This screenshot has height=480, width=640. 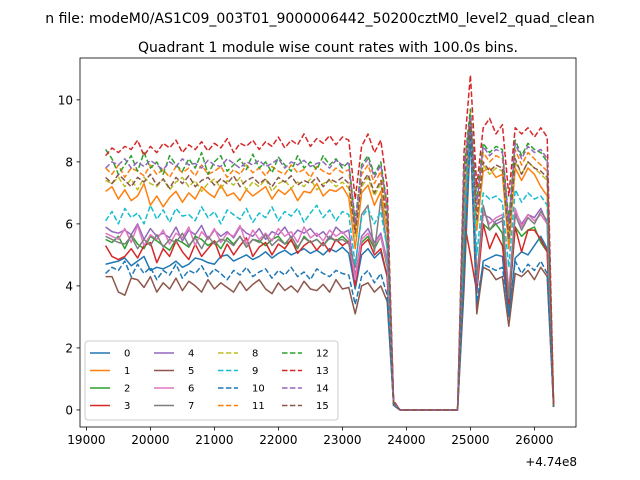 I want to click on legend-label-2: 2, so click(x=127, y=389).